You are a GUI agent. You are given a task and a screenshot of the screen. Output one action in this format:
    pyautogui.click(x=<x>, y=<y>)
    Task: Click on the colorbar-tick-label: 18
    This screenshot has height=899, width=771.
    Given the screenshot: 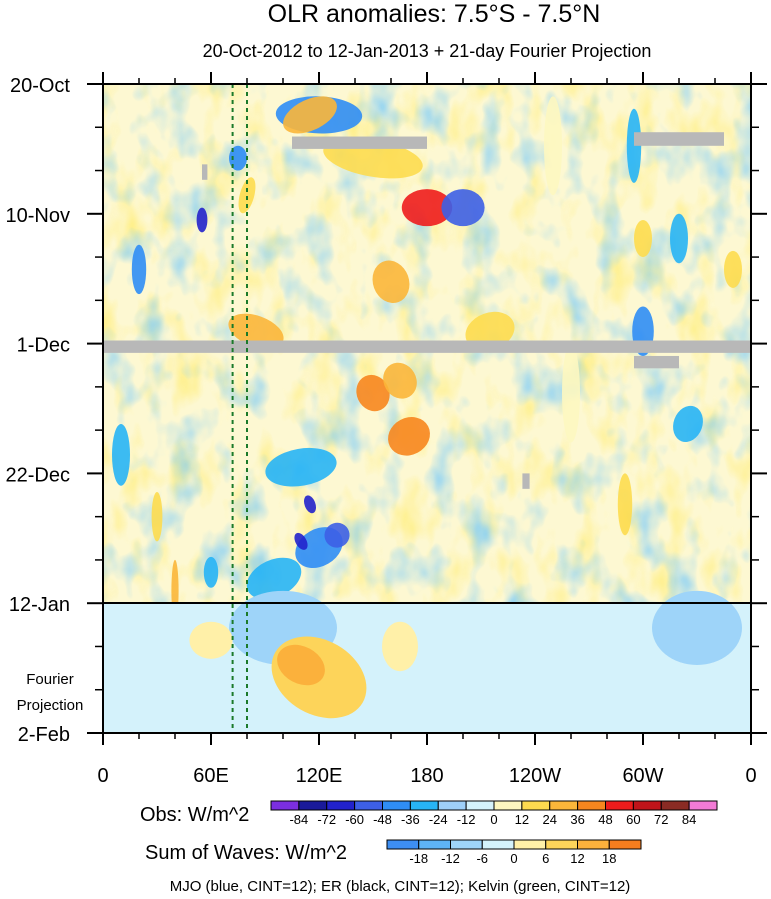 What is the action you would take?
    pyautogui.click(x=609, y=858)
    